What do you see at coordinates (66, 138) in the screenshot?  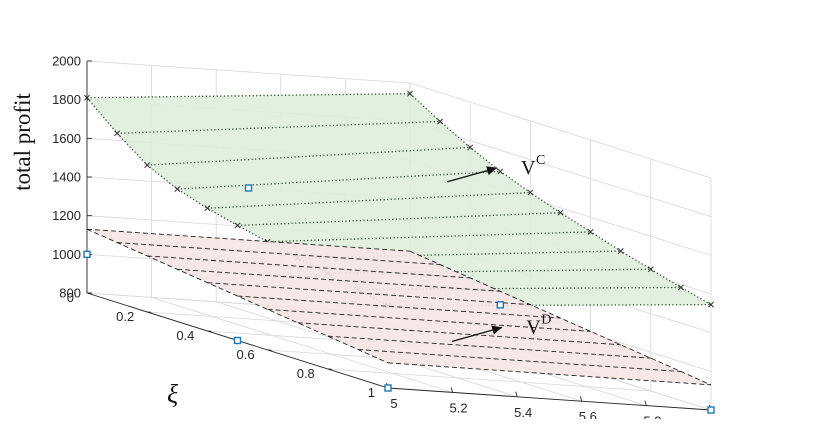 I see `z-tick-label: 1600` at bounding box center [66, 138].